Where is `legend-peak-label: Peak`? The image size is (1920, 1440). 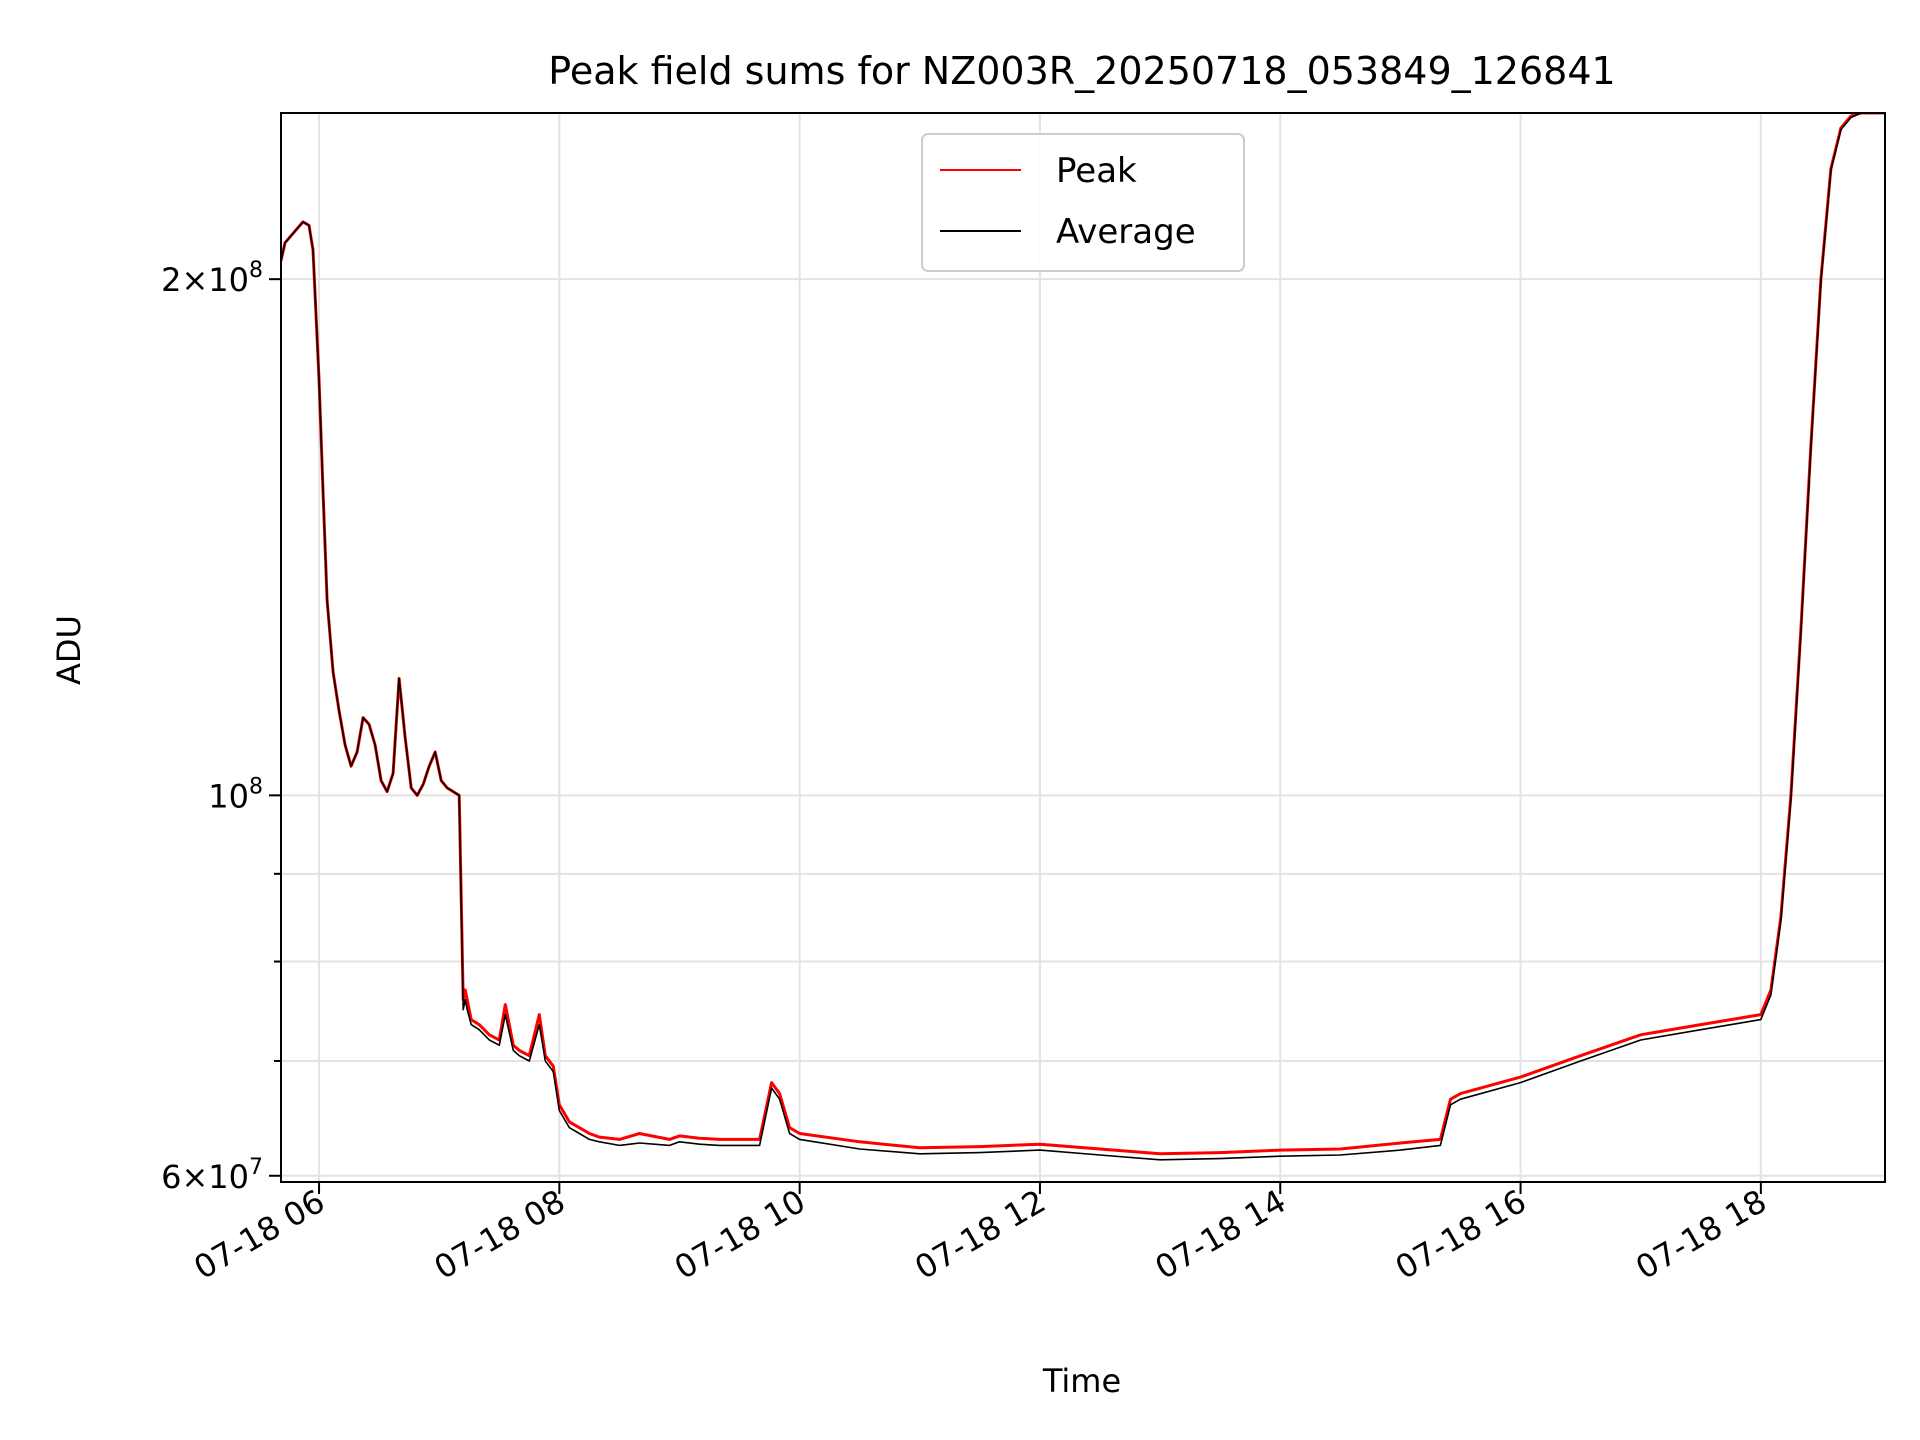 legend-peak-label: Peak is located at coordinates (1096, 171).